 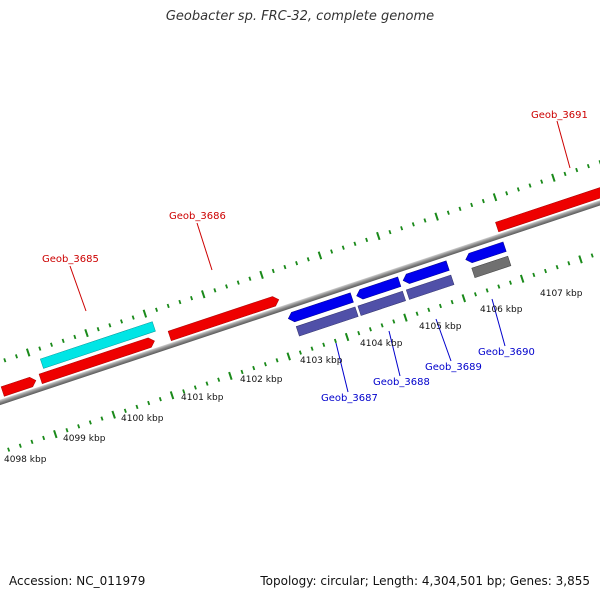 I want to click on scale-label: 4106 kbp, so click(x=501, y=310).